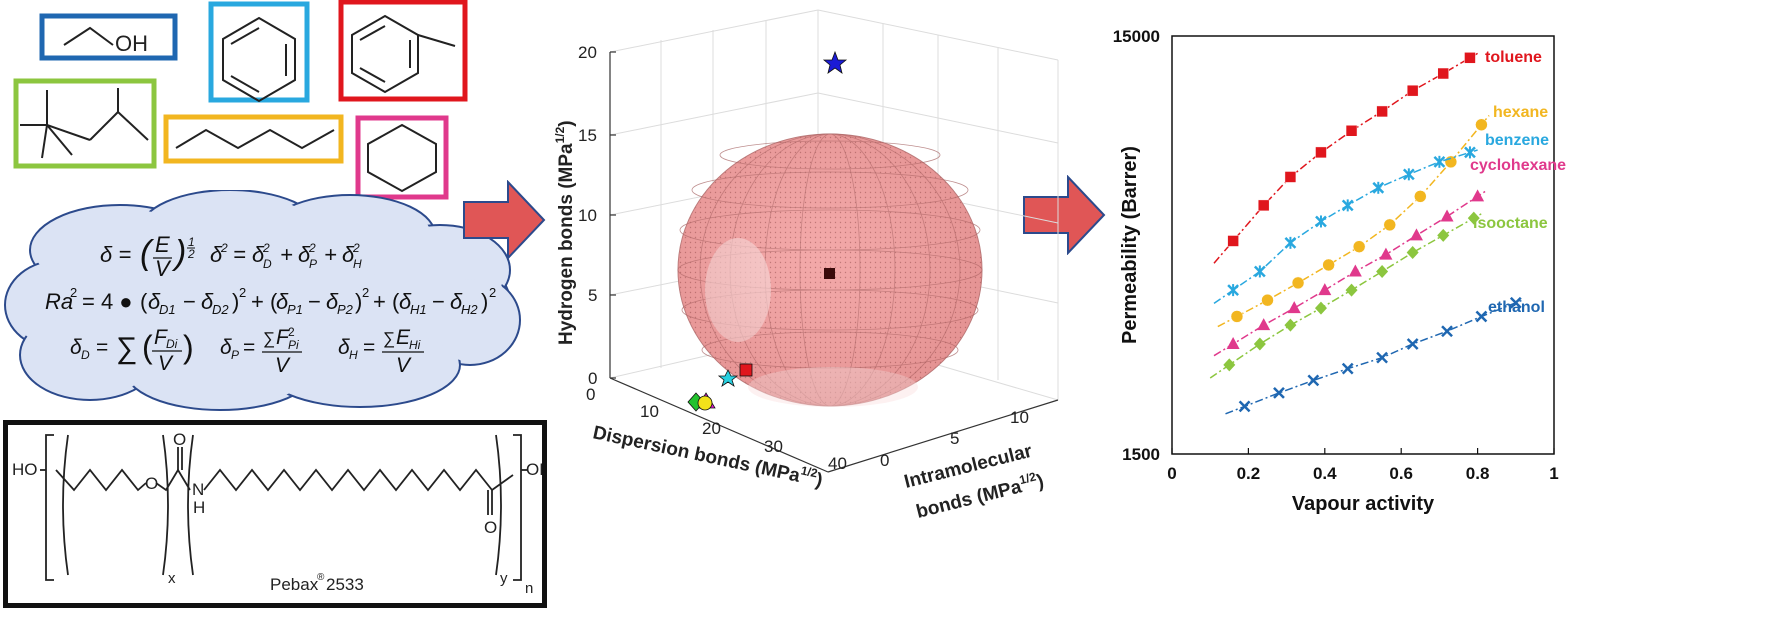  What do you see at coordinates (107, 301) in the screenshot?
I see `svg-text: = 4 ●` at bounding box center [107, 301].